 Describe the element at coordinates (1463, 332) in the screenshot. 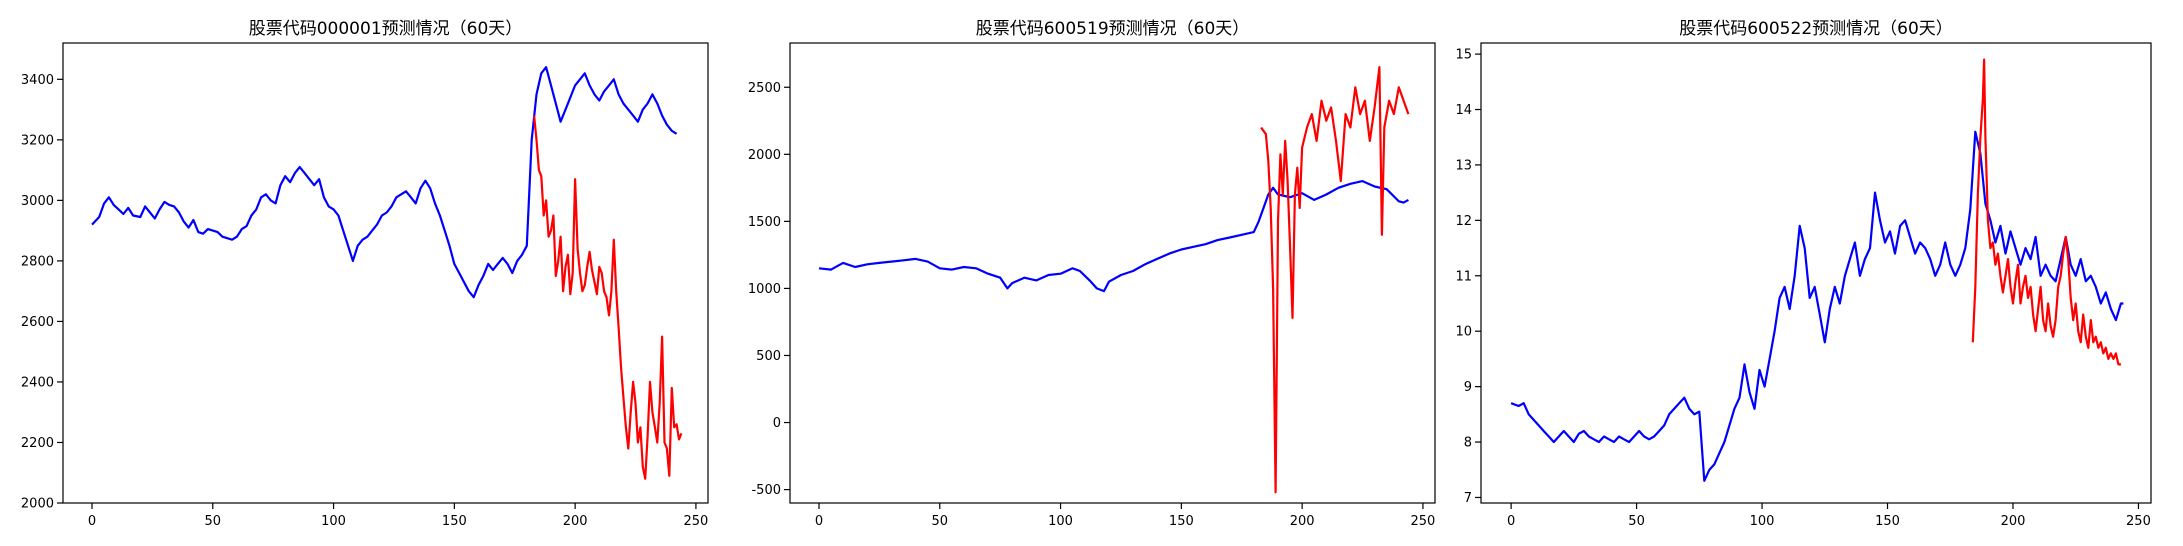

I see `y-tick-label: 10` at that location.